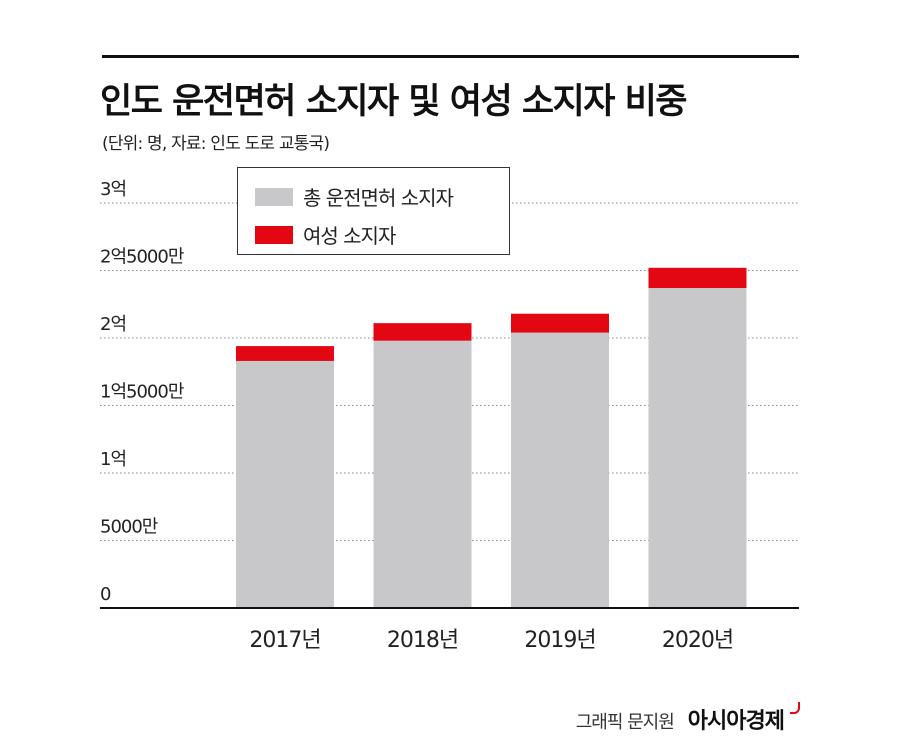  I want to click on chart-legend: 총 운전면허 소지자 여성 소지자, so click(373, 211).